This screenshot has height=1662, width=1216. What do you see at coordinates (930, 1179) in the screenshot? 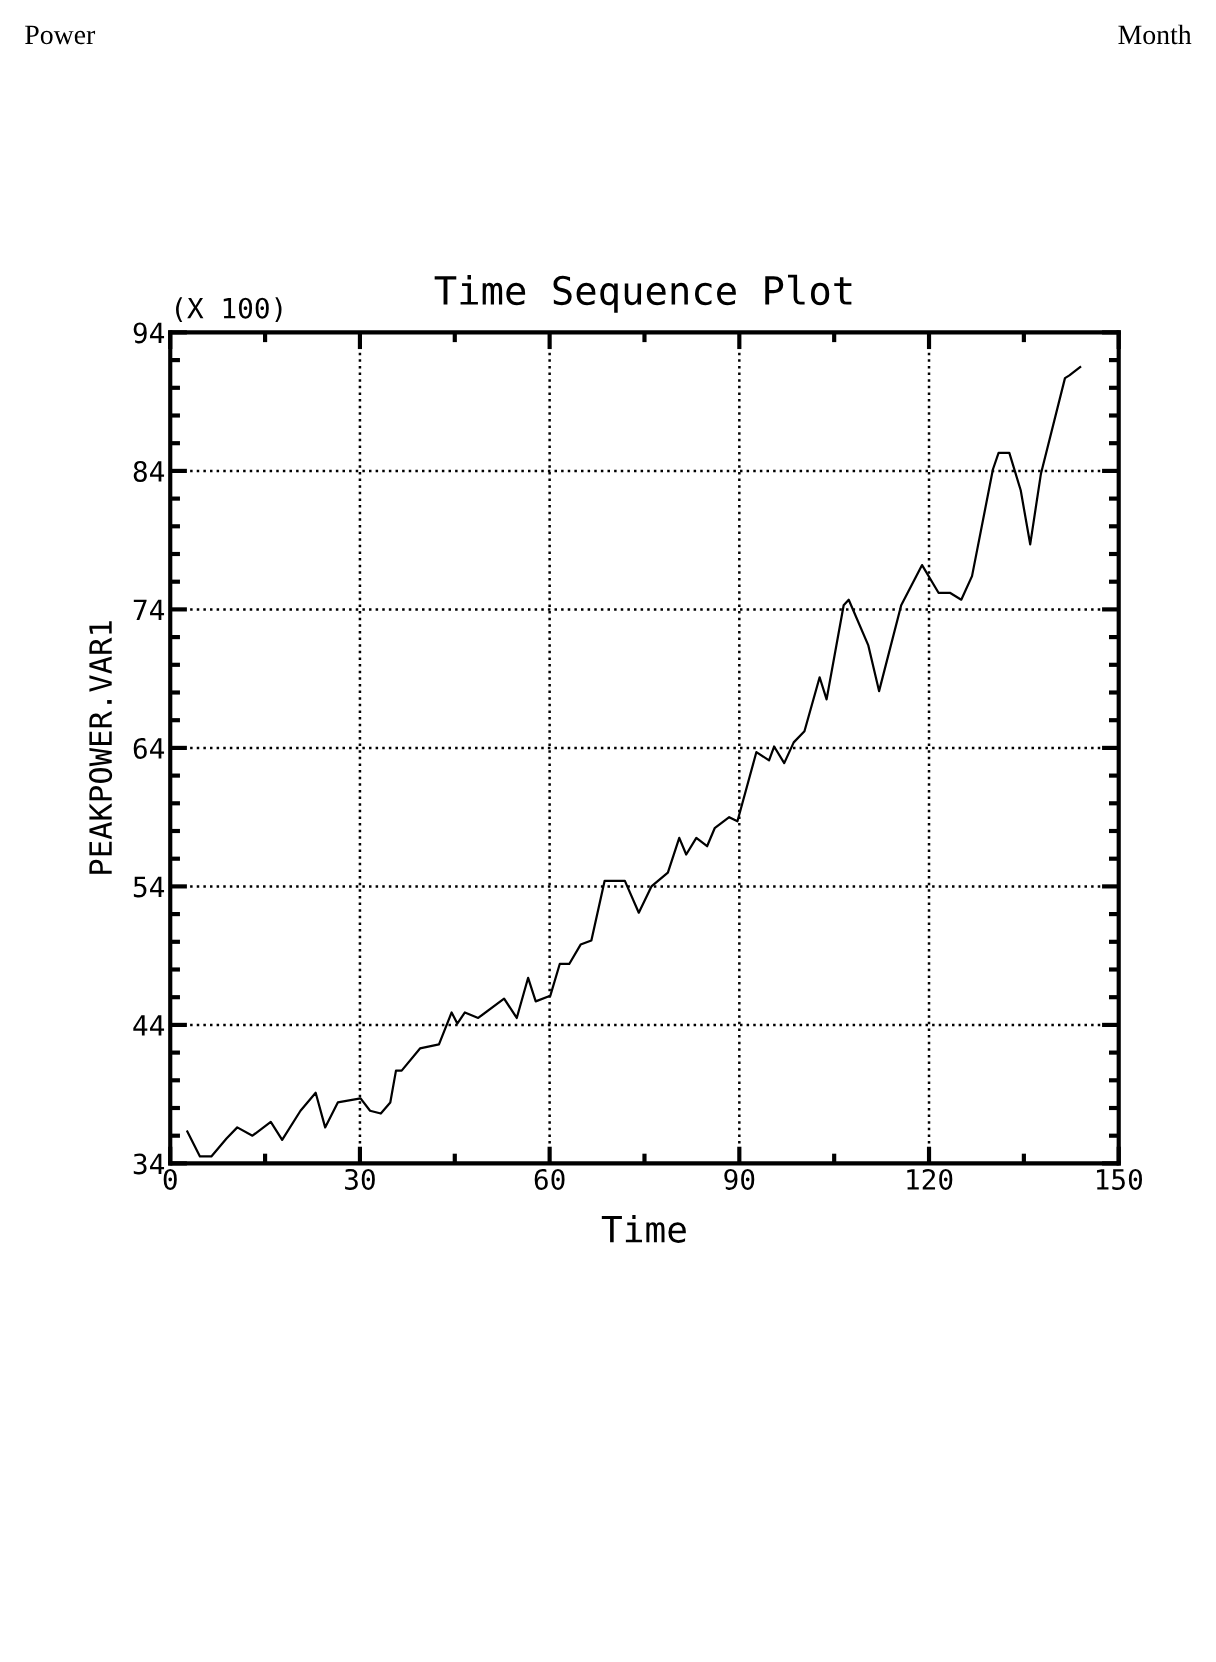
I see `x-tick-label: 120` at bounding box center [930, 1179].